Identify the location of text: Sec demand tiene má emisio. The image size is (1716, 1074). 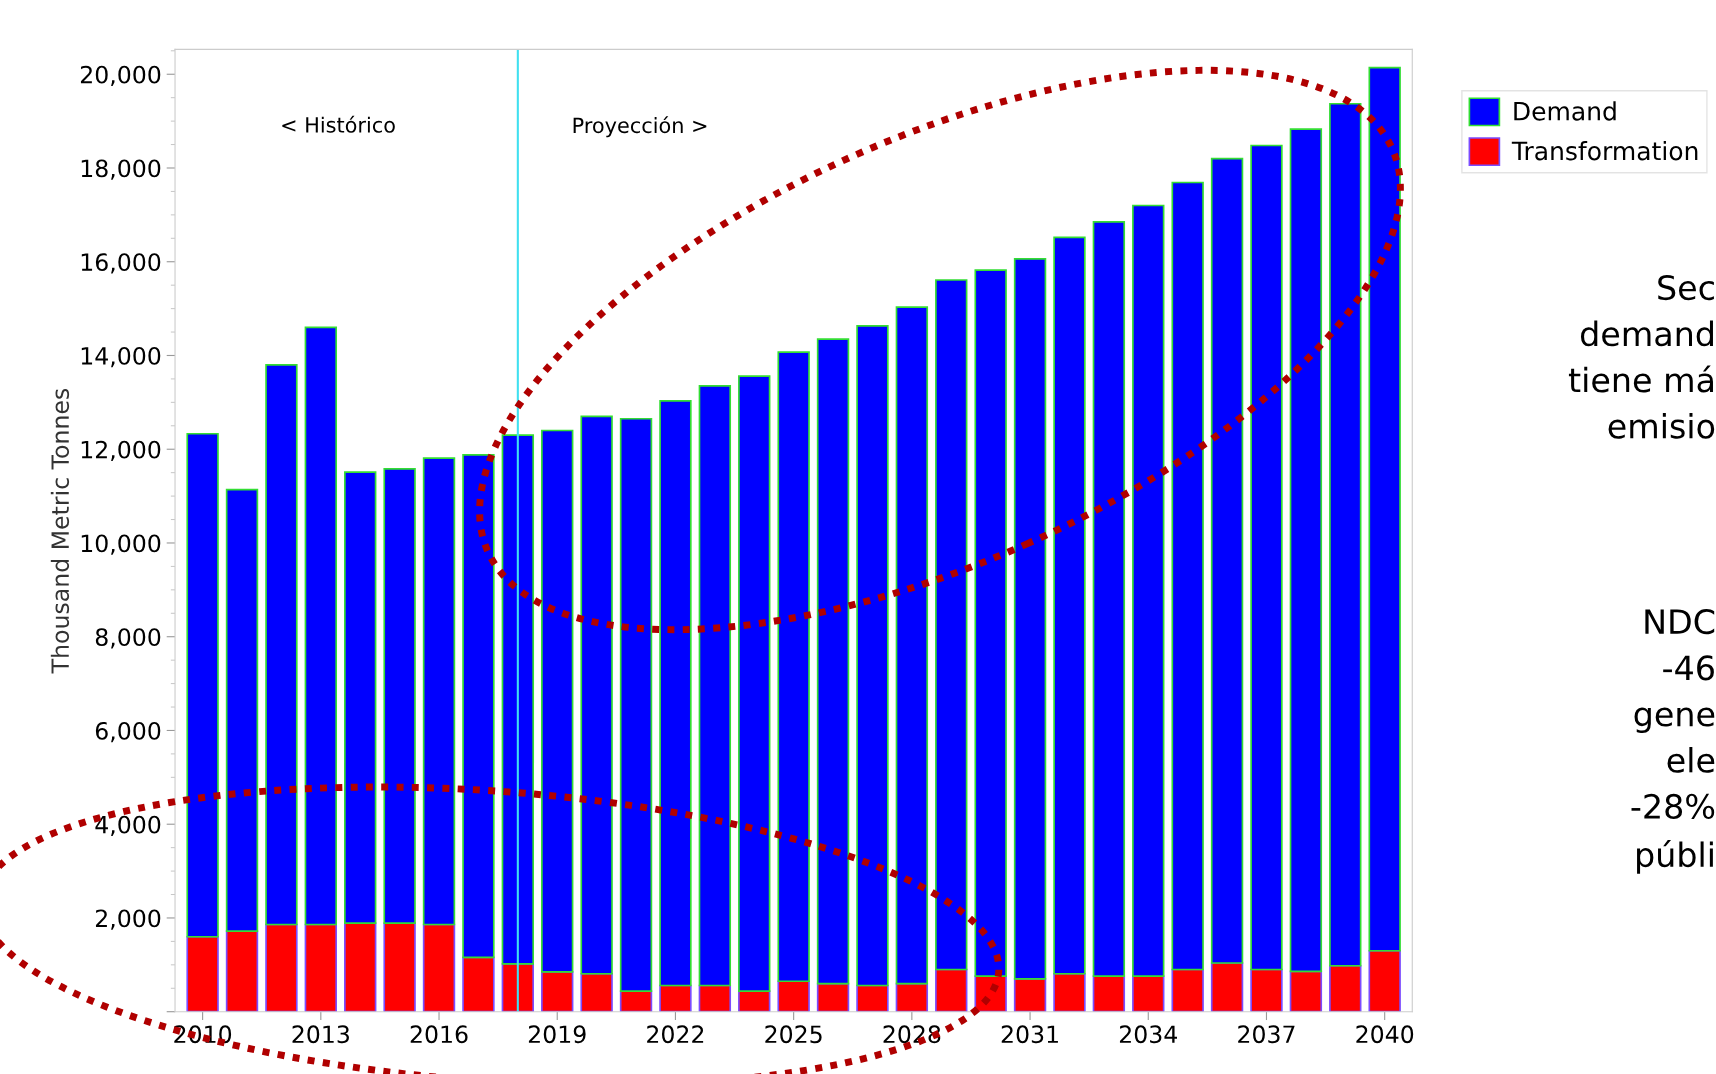
(1641, 356).